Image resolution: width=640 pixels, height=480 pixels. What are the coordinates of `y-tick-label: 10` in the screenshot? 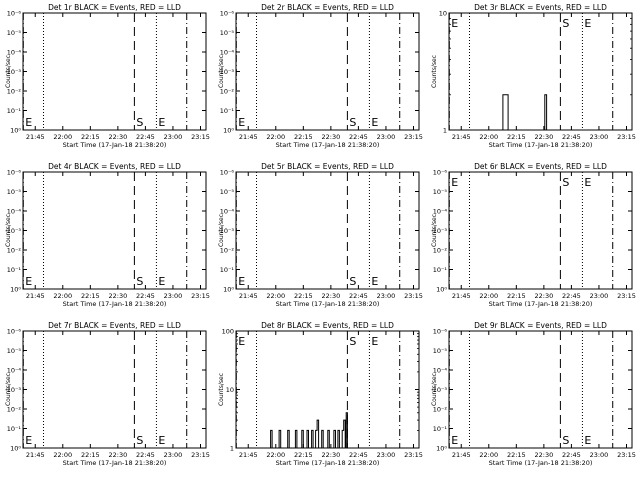 It's located at (230, 390).